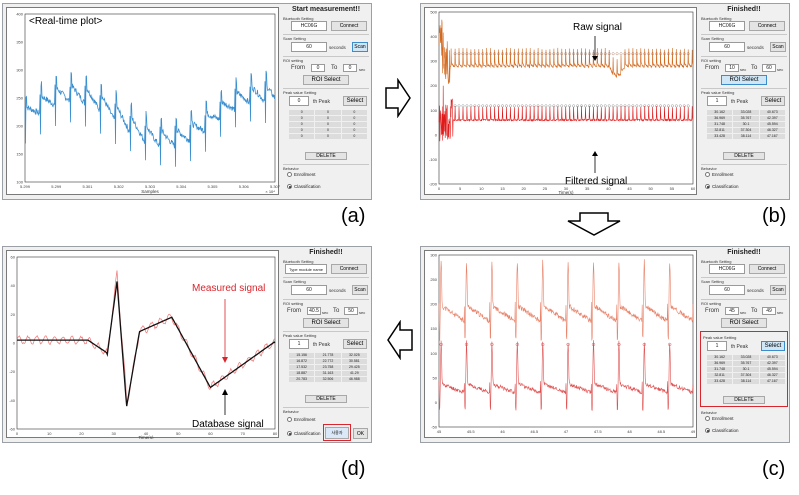 This screenshot has width=799, height=495. What do you see at coordinates (150, 191) in the screenshot?
I see `x-axis-label: Samples` at bounding box center [150, 191].